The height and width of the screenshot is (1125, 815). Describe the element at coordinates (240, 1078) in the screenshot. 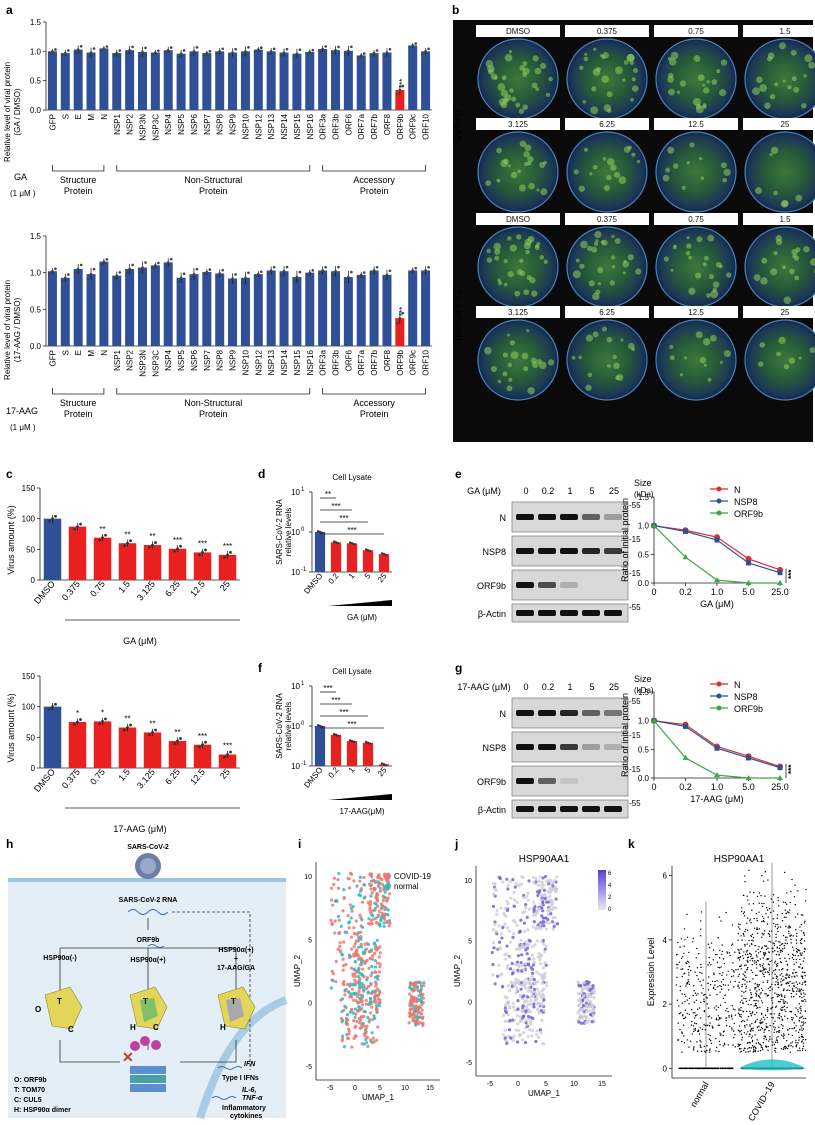

I see `type1-label: Type I IFNs` at that location.